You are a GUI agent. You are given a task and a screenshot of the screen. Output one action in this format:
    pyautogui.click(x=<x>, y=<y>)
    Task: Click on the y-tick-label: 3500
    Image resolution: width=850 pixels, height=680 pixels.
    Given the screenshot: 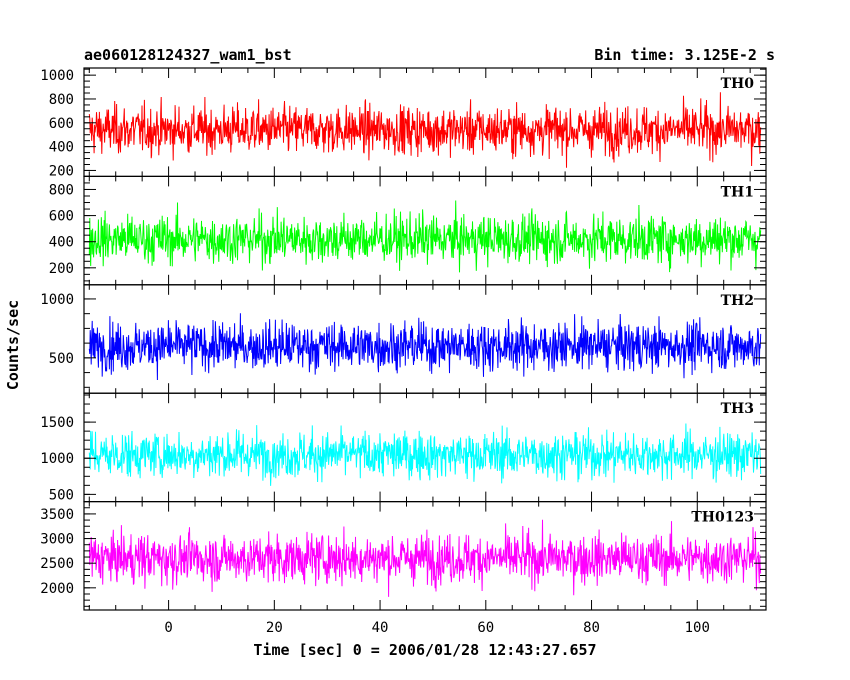 What is the action you would take?
    pyautogui.click(x=57, y=515)
    